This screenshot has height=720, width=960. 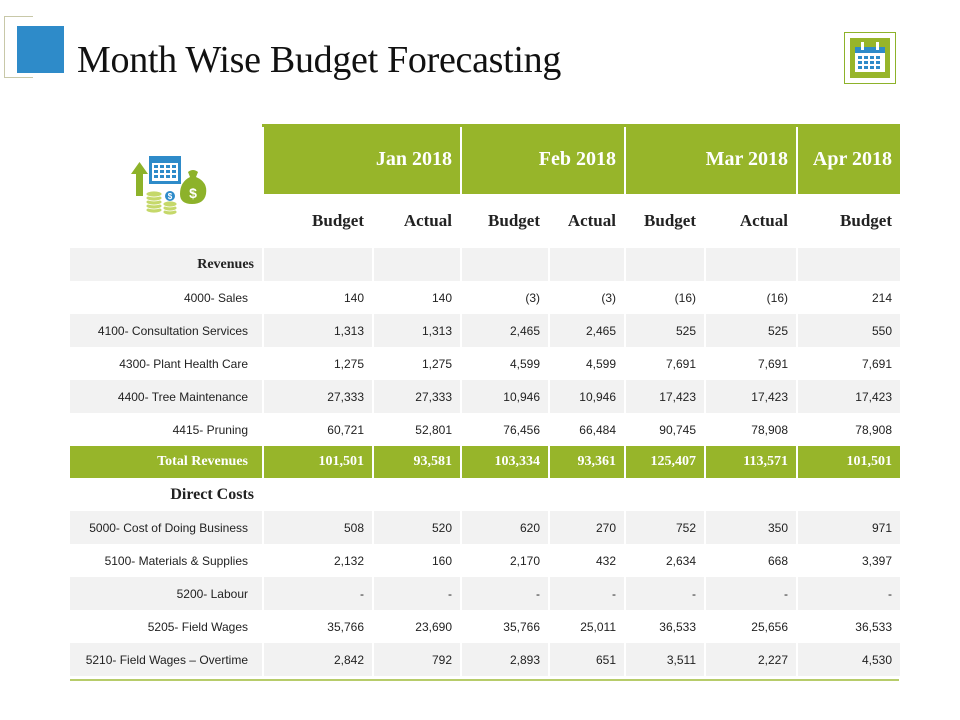 I want to click on value-cell: 270, so click(x=587, y=527).